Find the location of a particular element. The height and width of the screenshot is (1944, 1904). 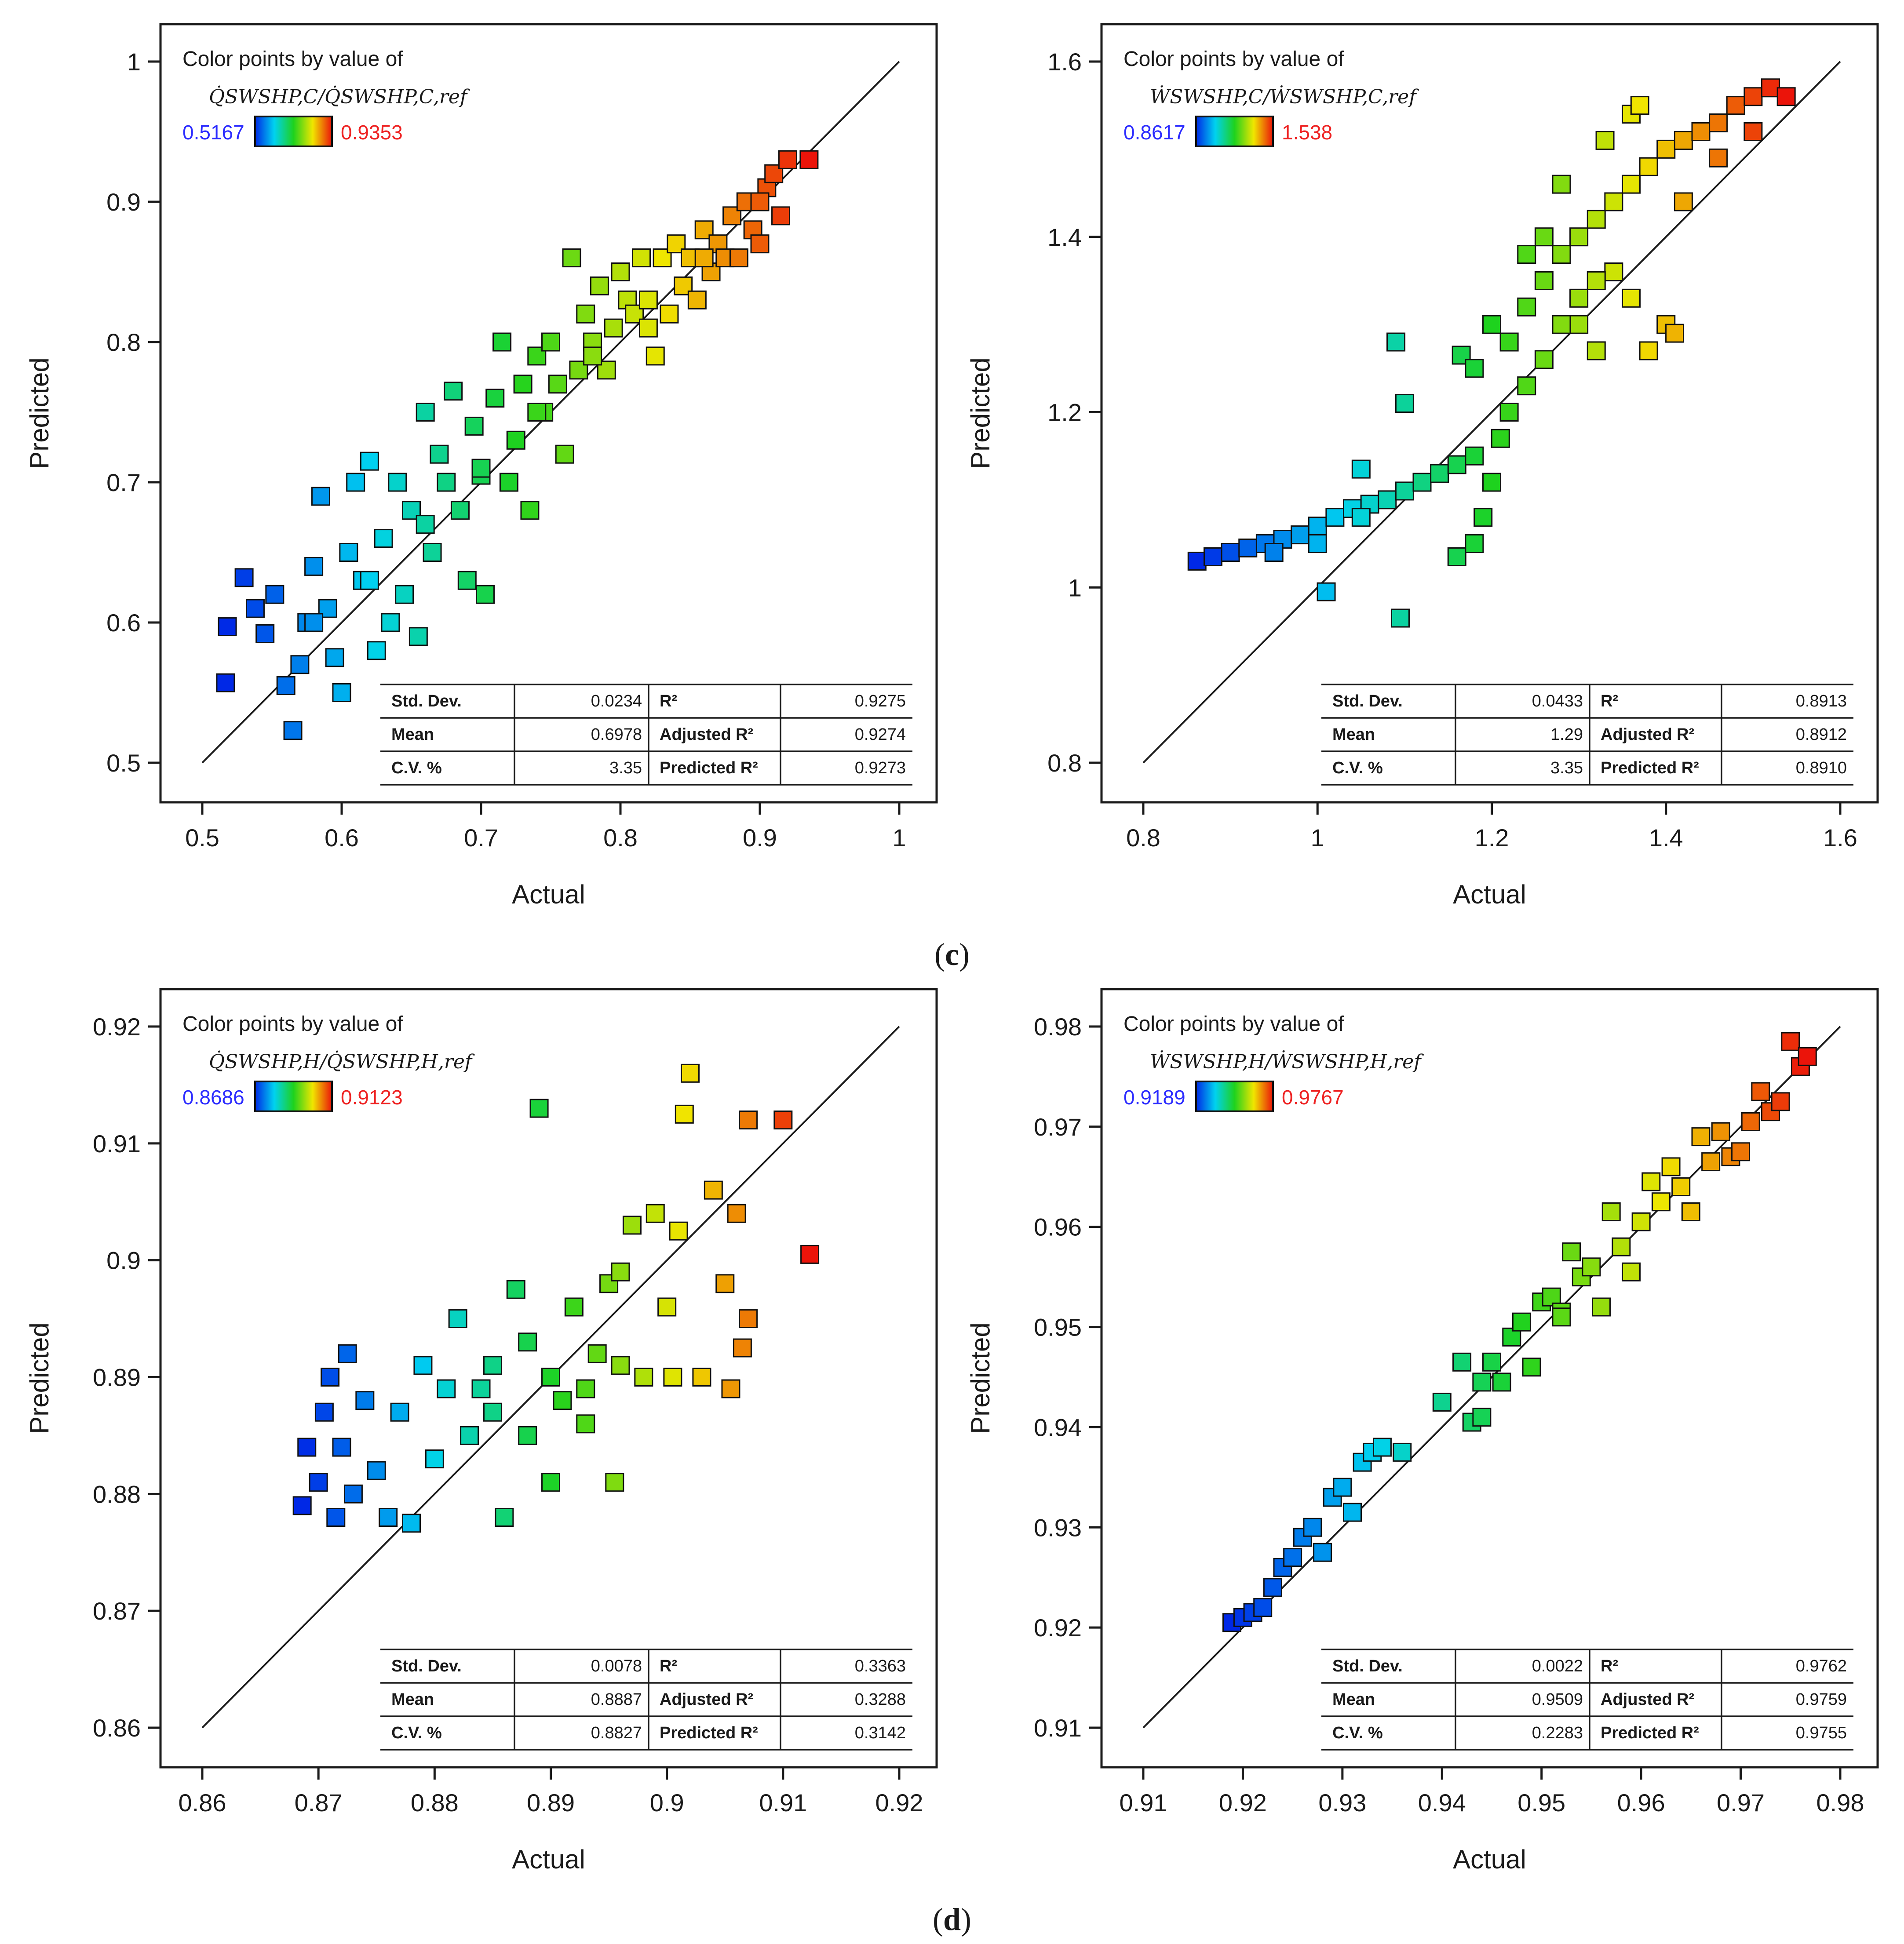

x-tick-label: 0.95 is located at coordinates (1541, 1803).